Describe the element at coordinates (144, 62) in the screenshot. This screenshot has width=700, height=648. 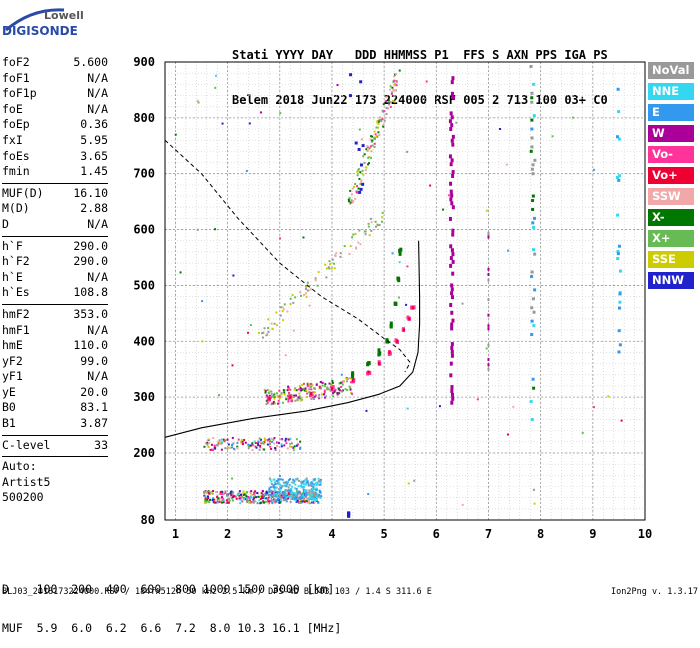
I see `y-tick-label: 900` at that location.